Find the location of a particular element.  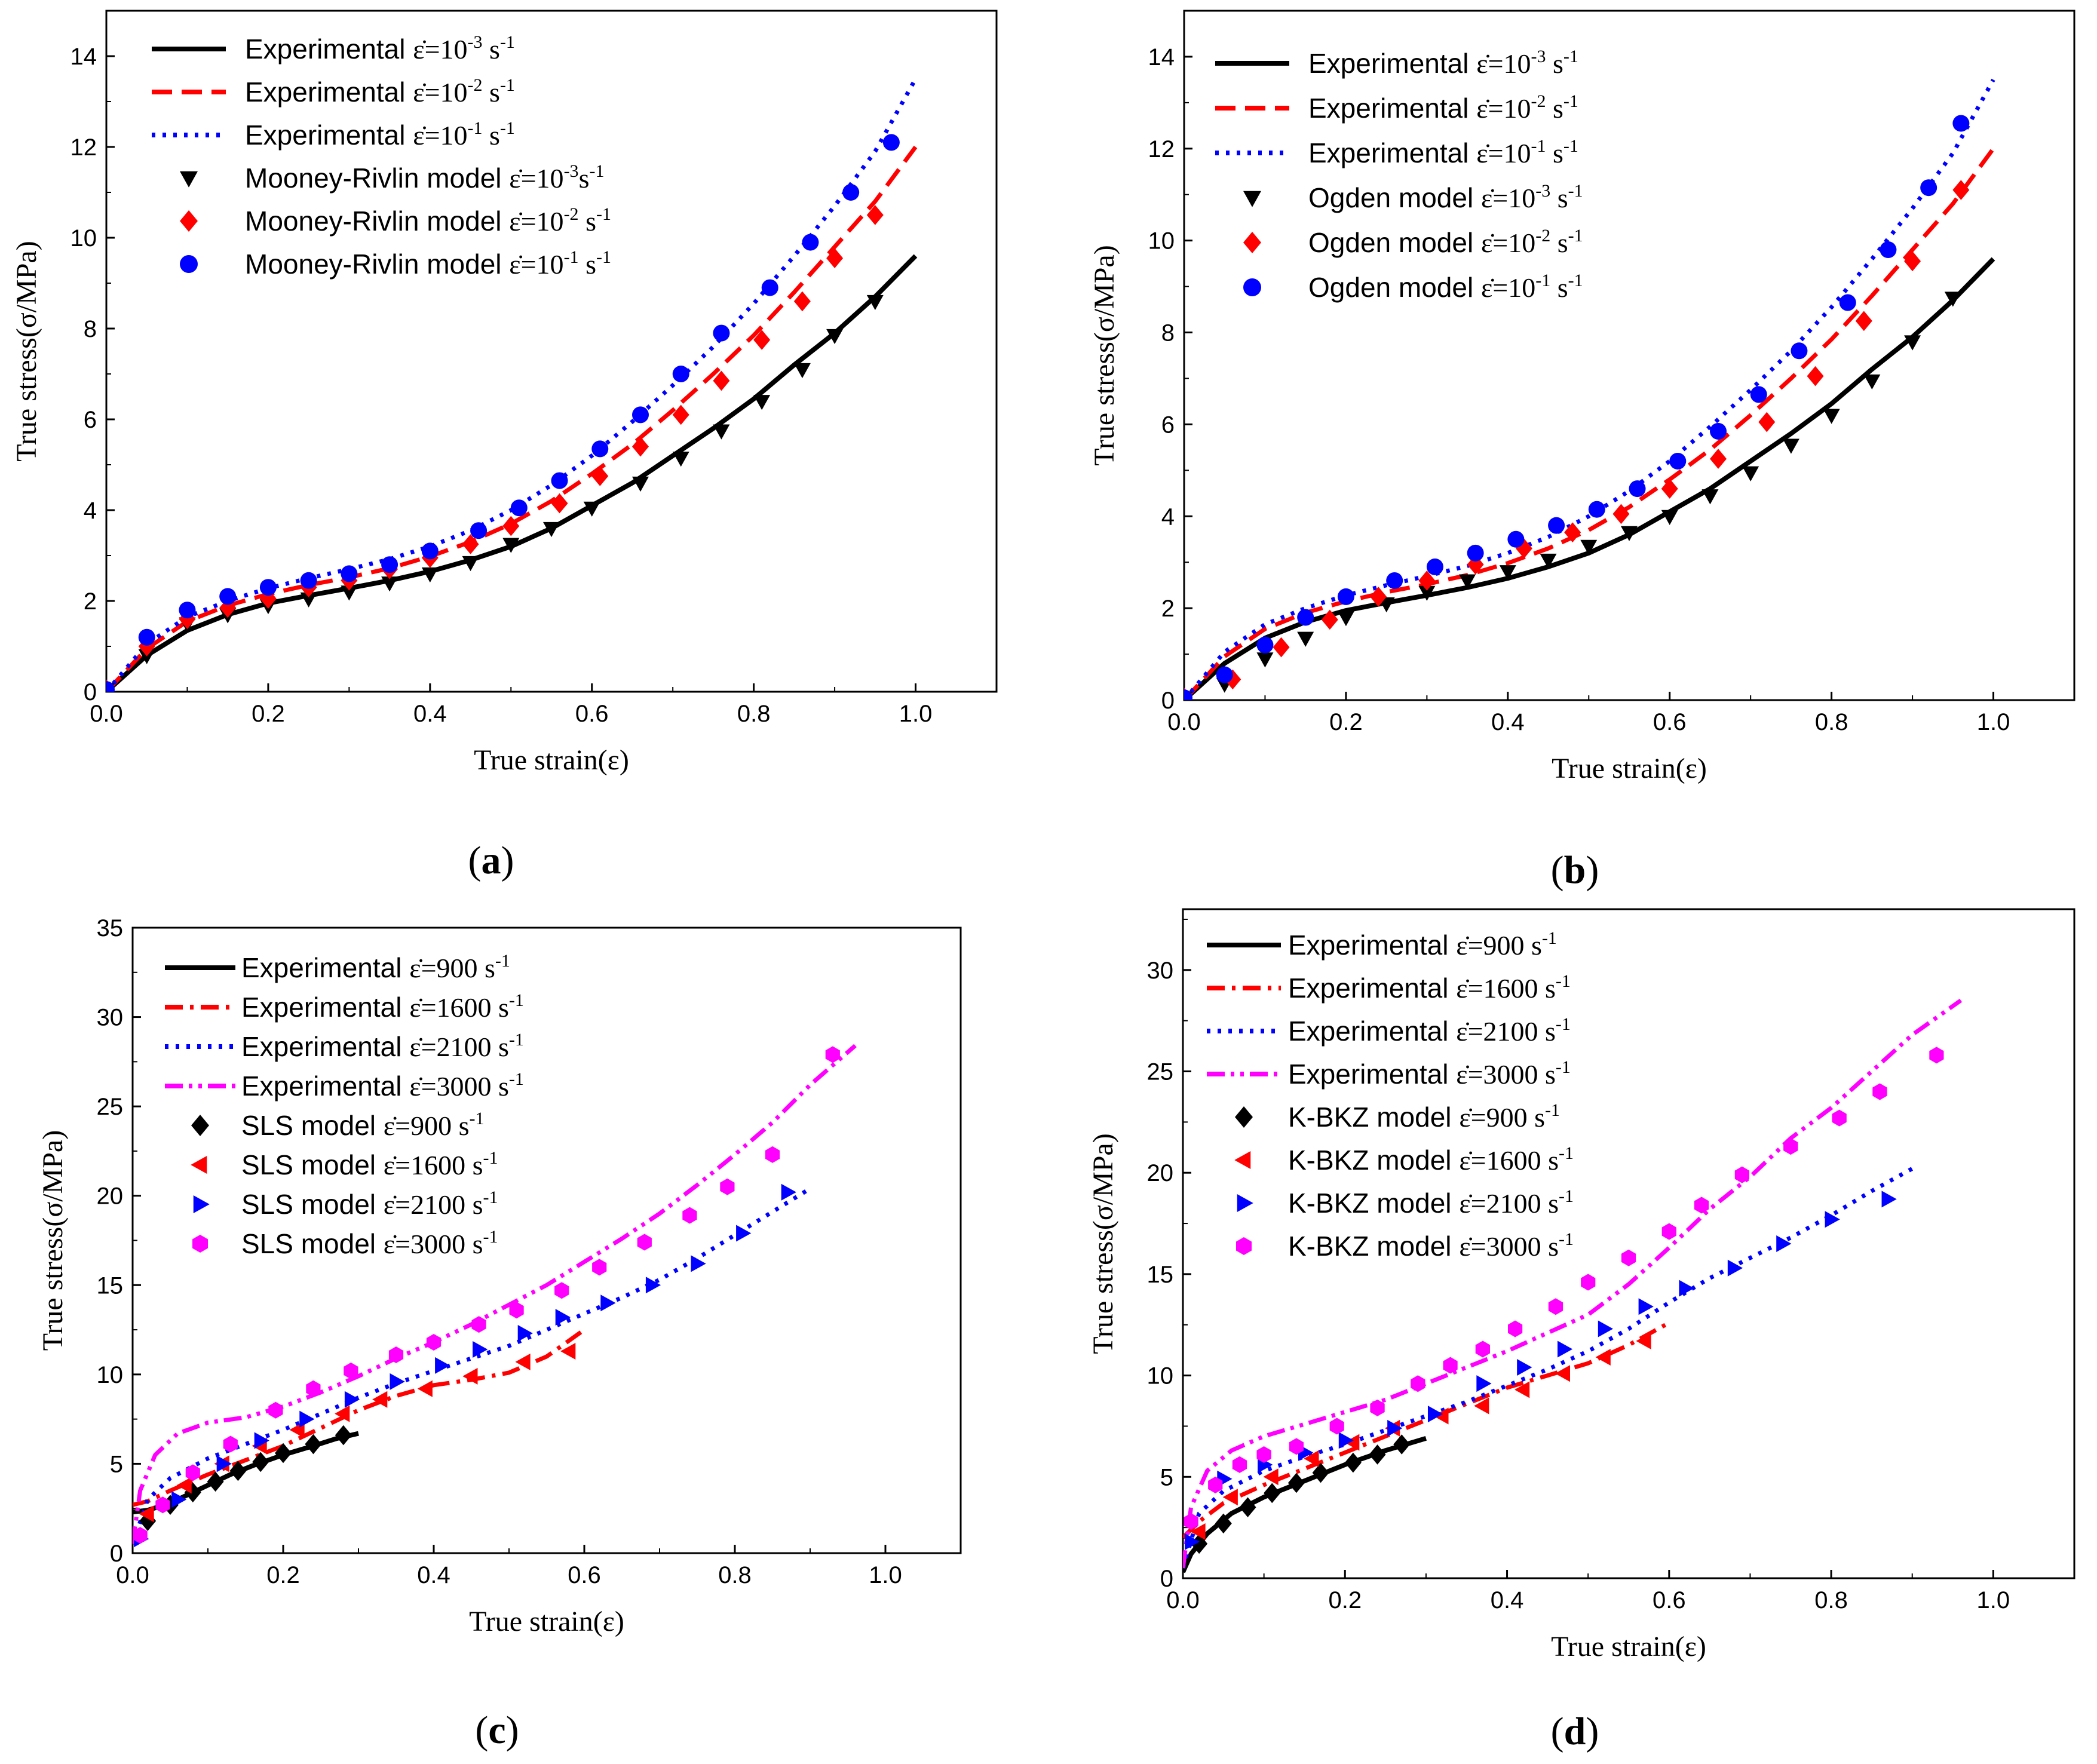

y-tick-label: 2 is located at coordinates (1168, 609).